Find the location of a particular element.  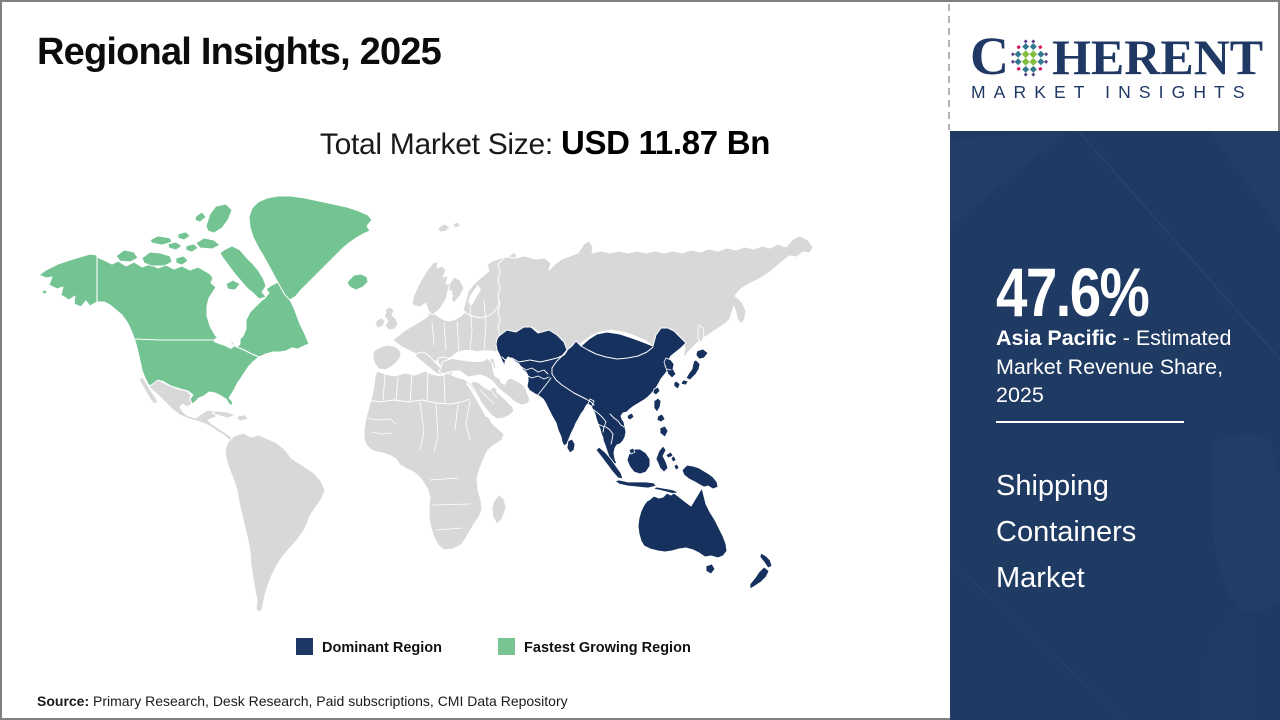

svg-text: C is located at coordinates (989, 56).